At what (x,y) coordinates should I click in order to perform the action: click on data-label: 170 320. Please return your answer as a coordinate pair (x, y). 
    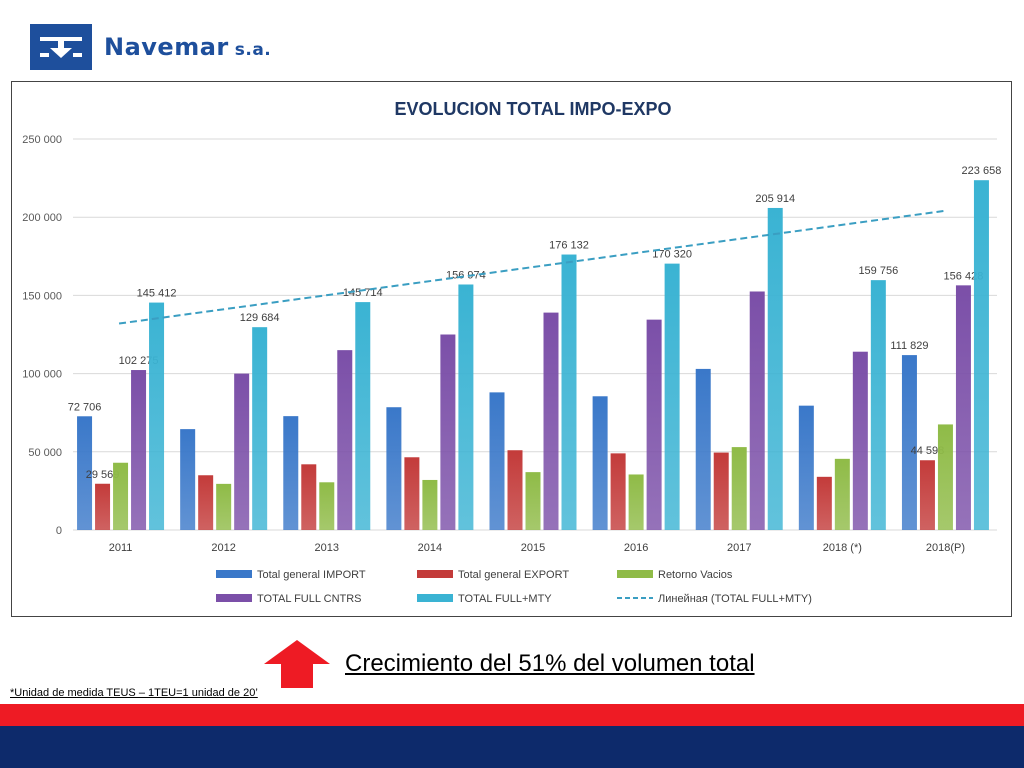
    Looking at the image, I should click on (672, 255).